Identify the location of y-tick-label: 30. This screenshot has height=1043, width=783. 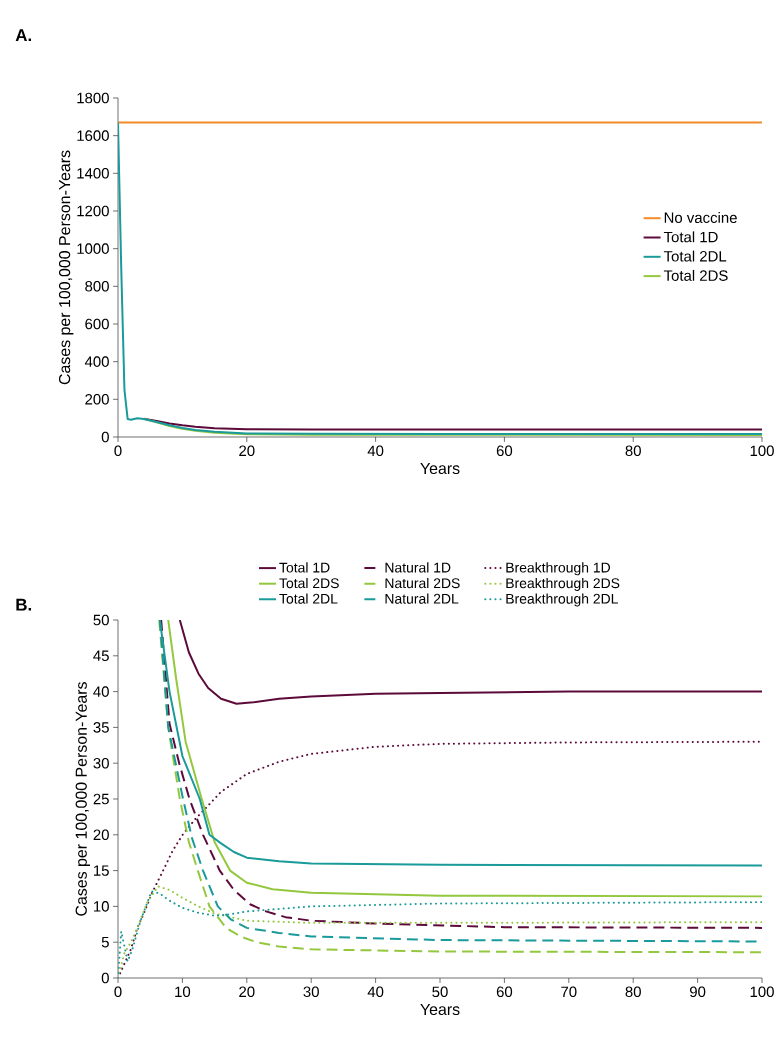
(101, 763).